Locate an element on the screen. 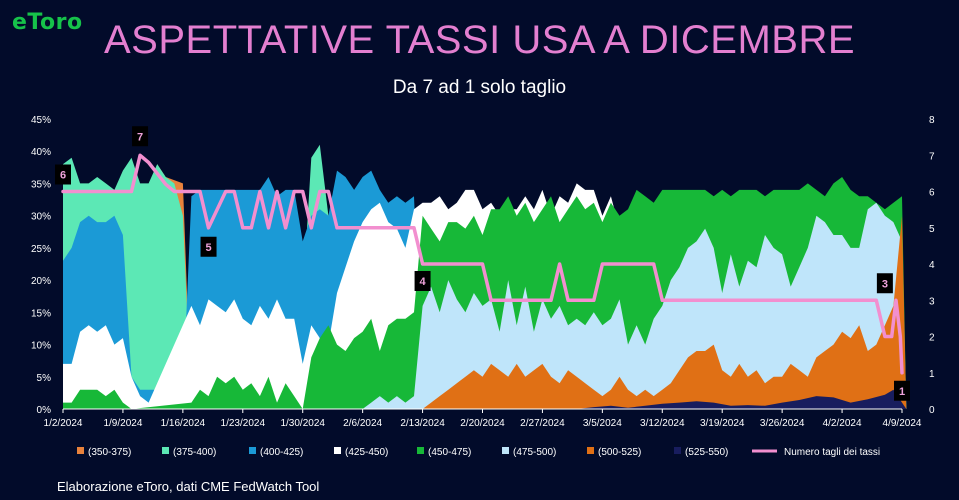 Image resolution: width=959 pixels, height=500 pixels. y-right-tick-label: 2 is located at coordinates (932, 338).